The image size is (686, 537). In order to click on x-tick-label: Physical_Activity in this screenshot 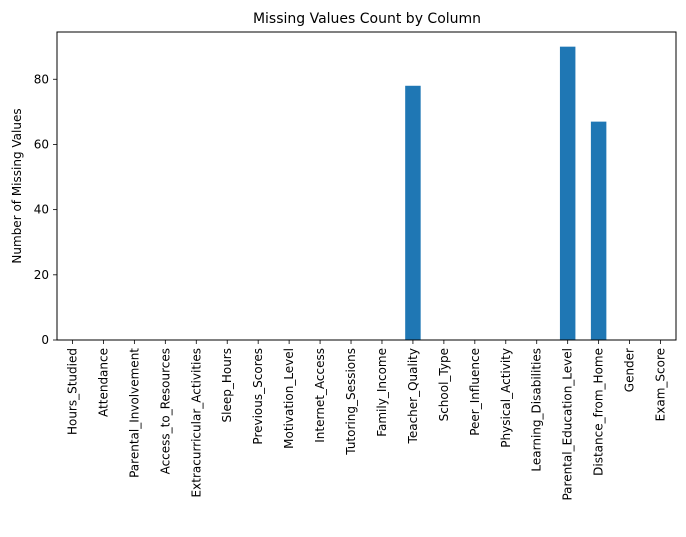, I will do `click(506, 398)`.